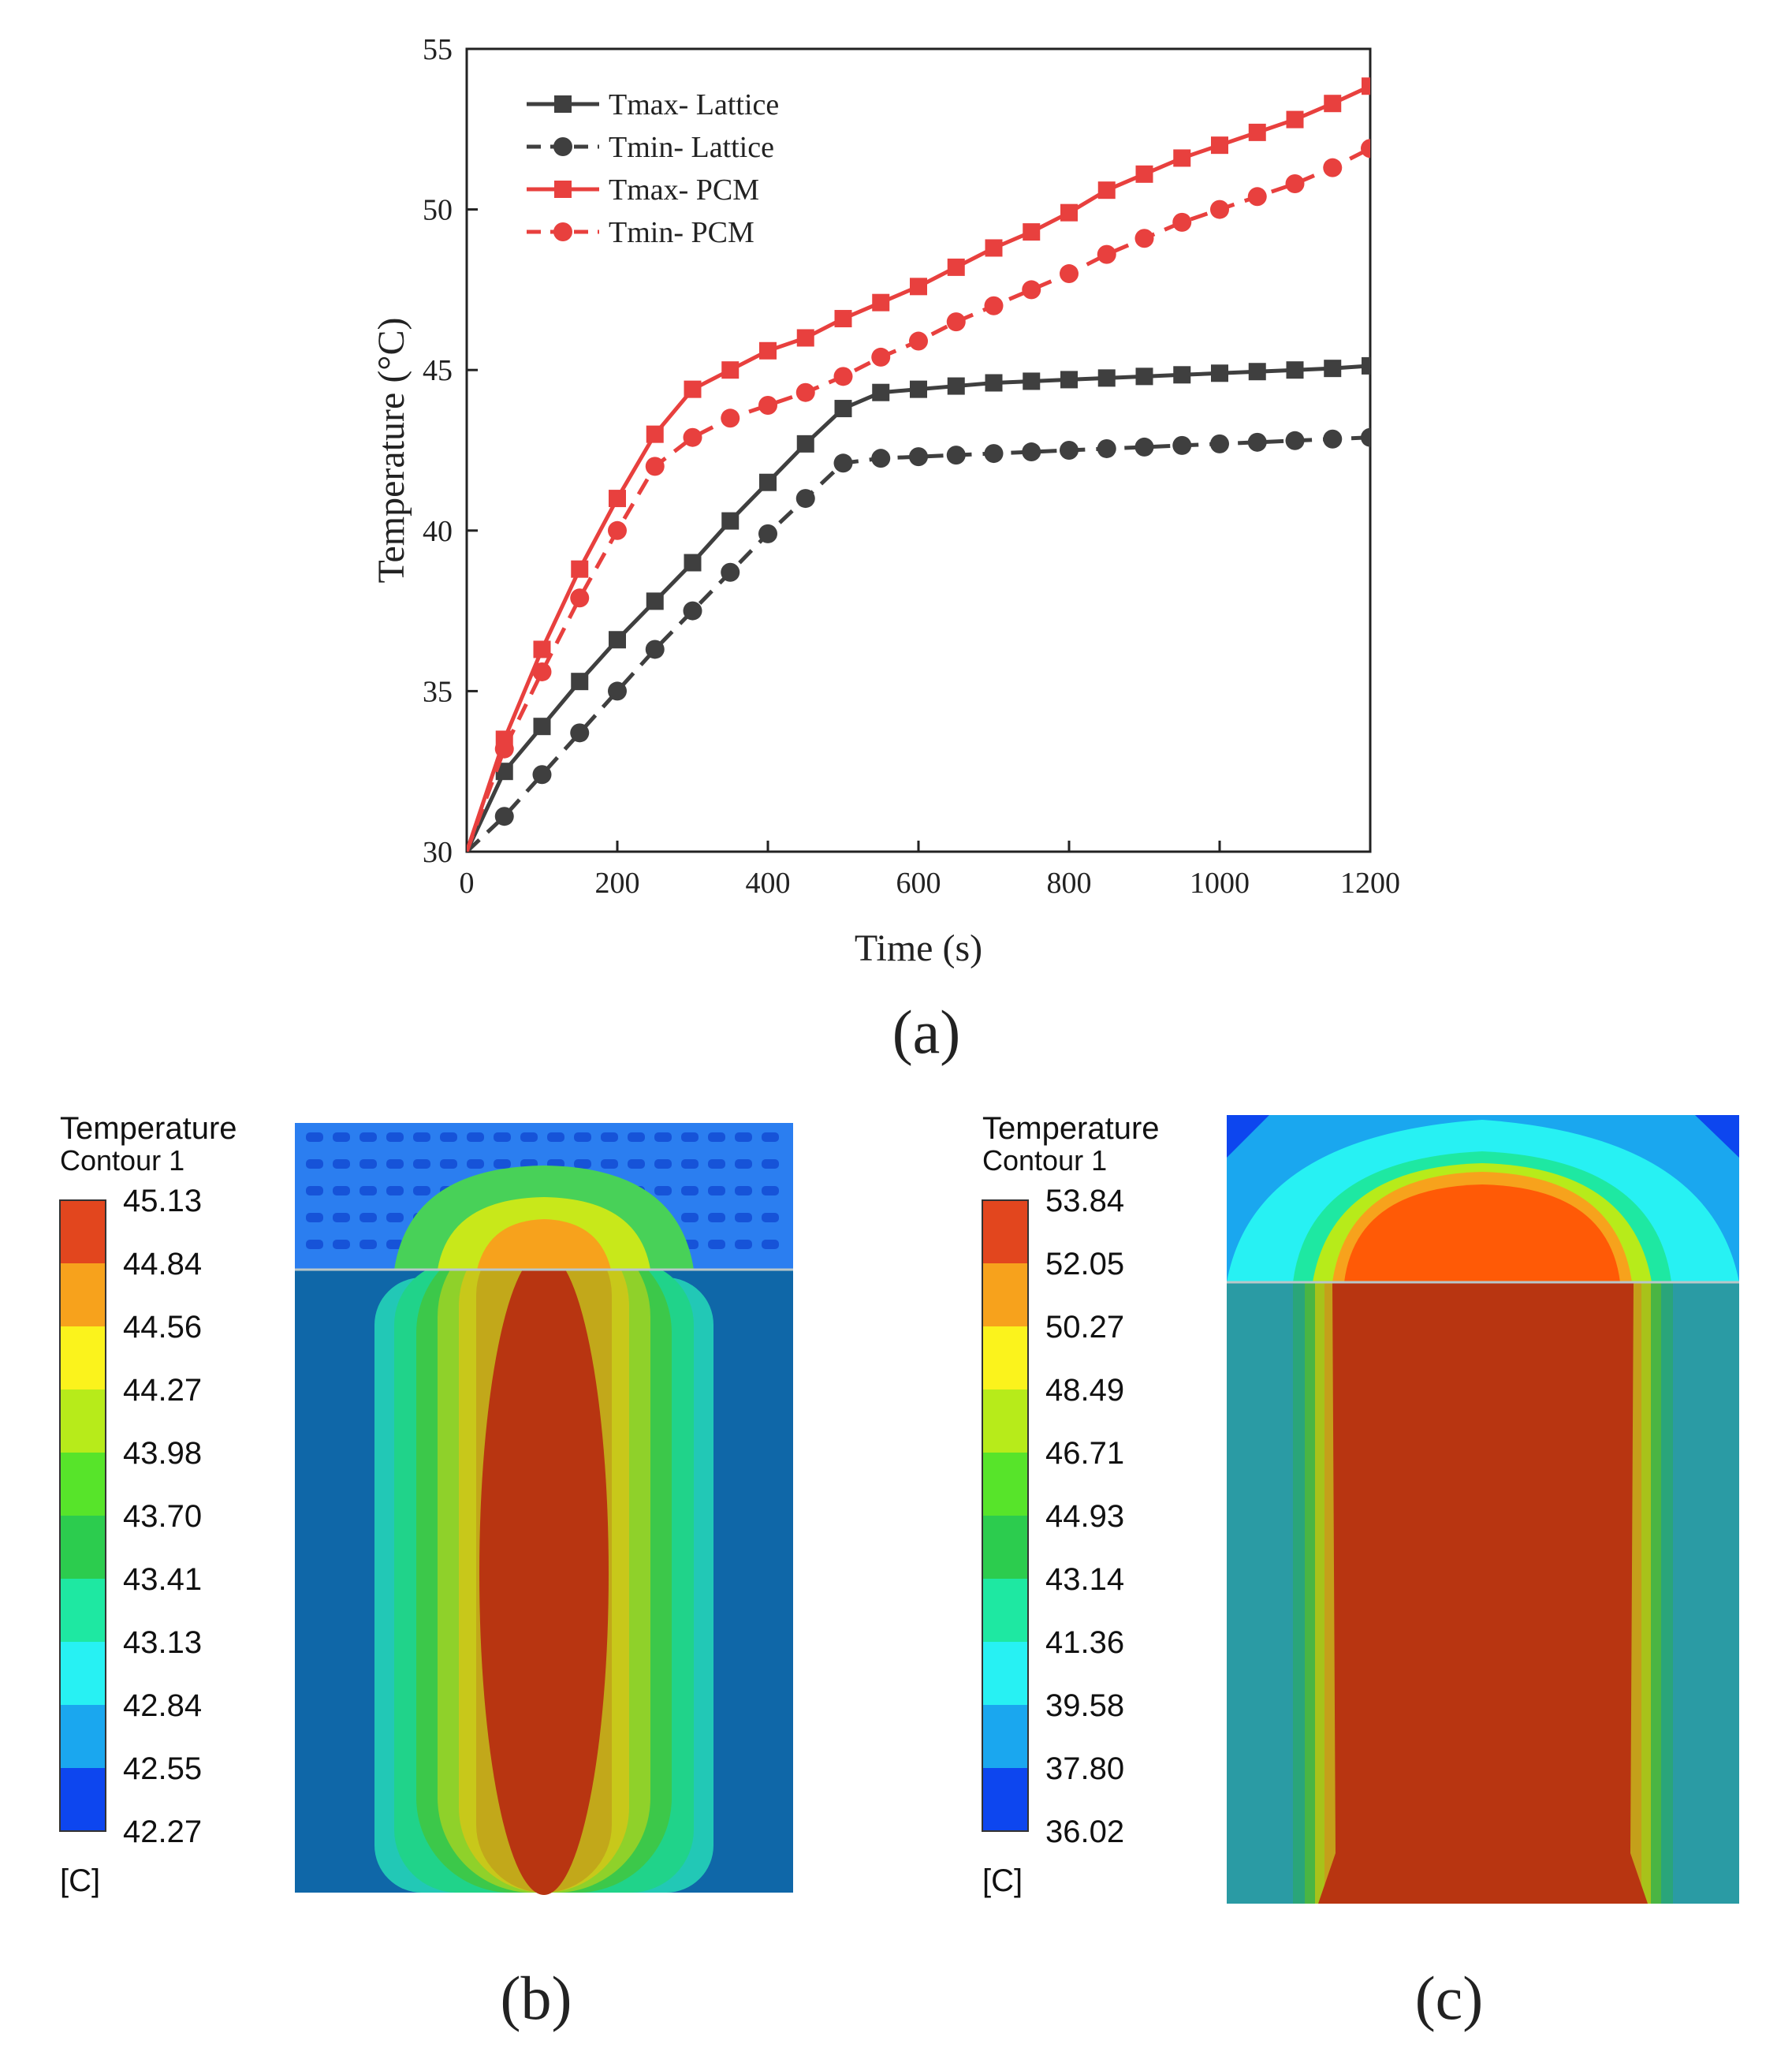  Describe the element at coordinates (1084, 1832) in the screenshot. I see `colorbar-level: 36.02` at that location.